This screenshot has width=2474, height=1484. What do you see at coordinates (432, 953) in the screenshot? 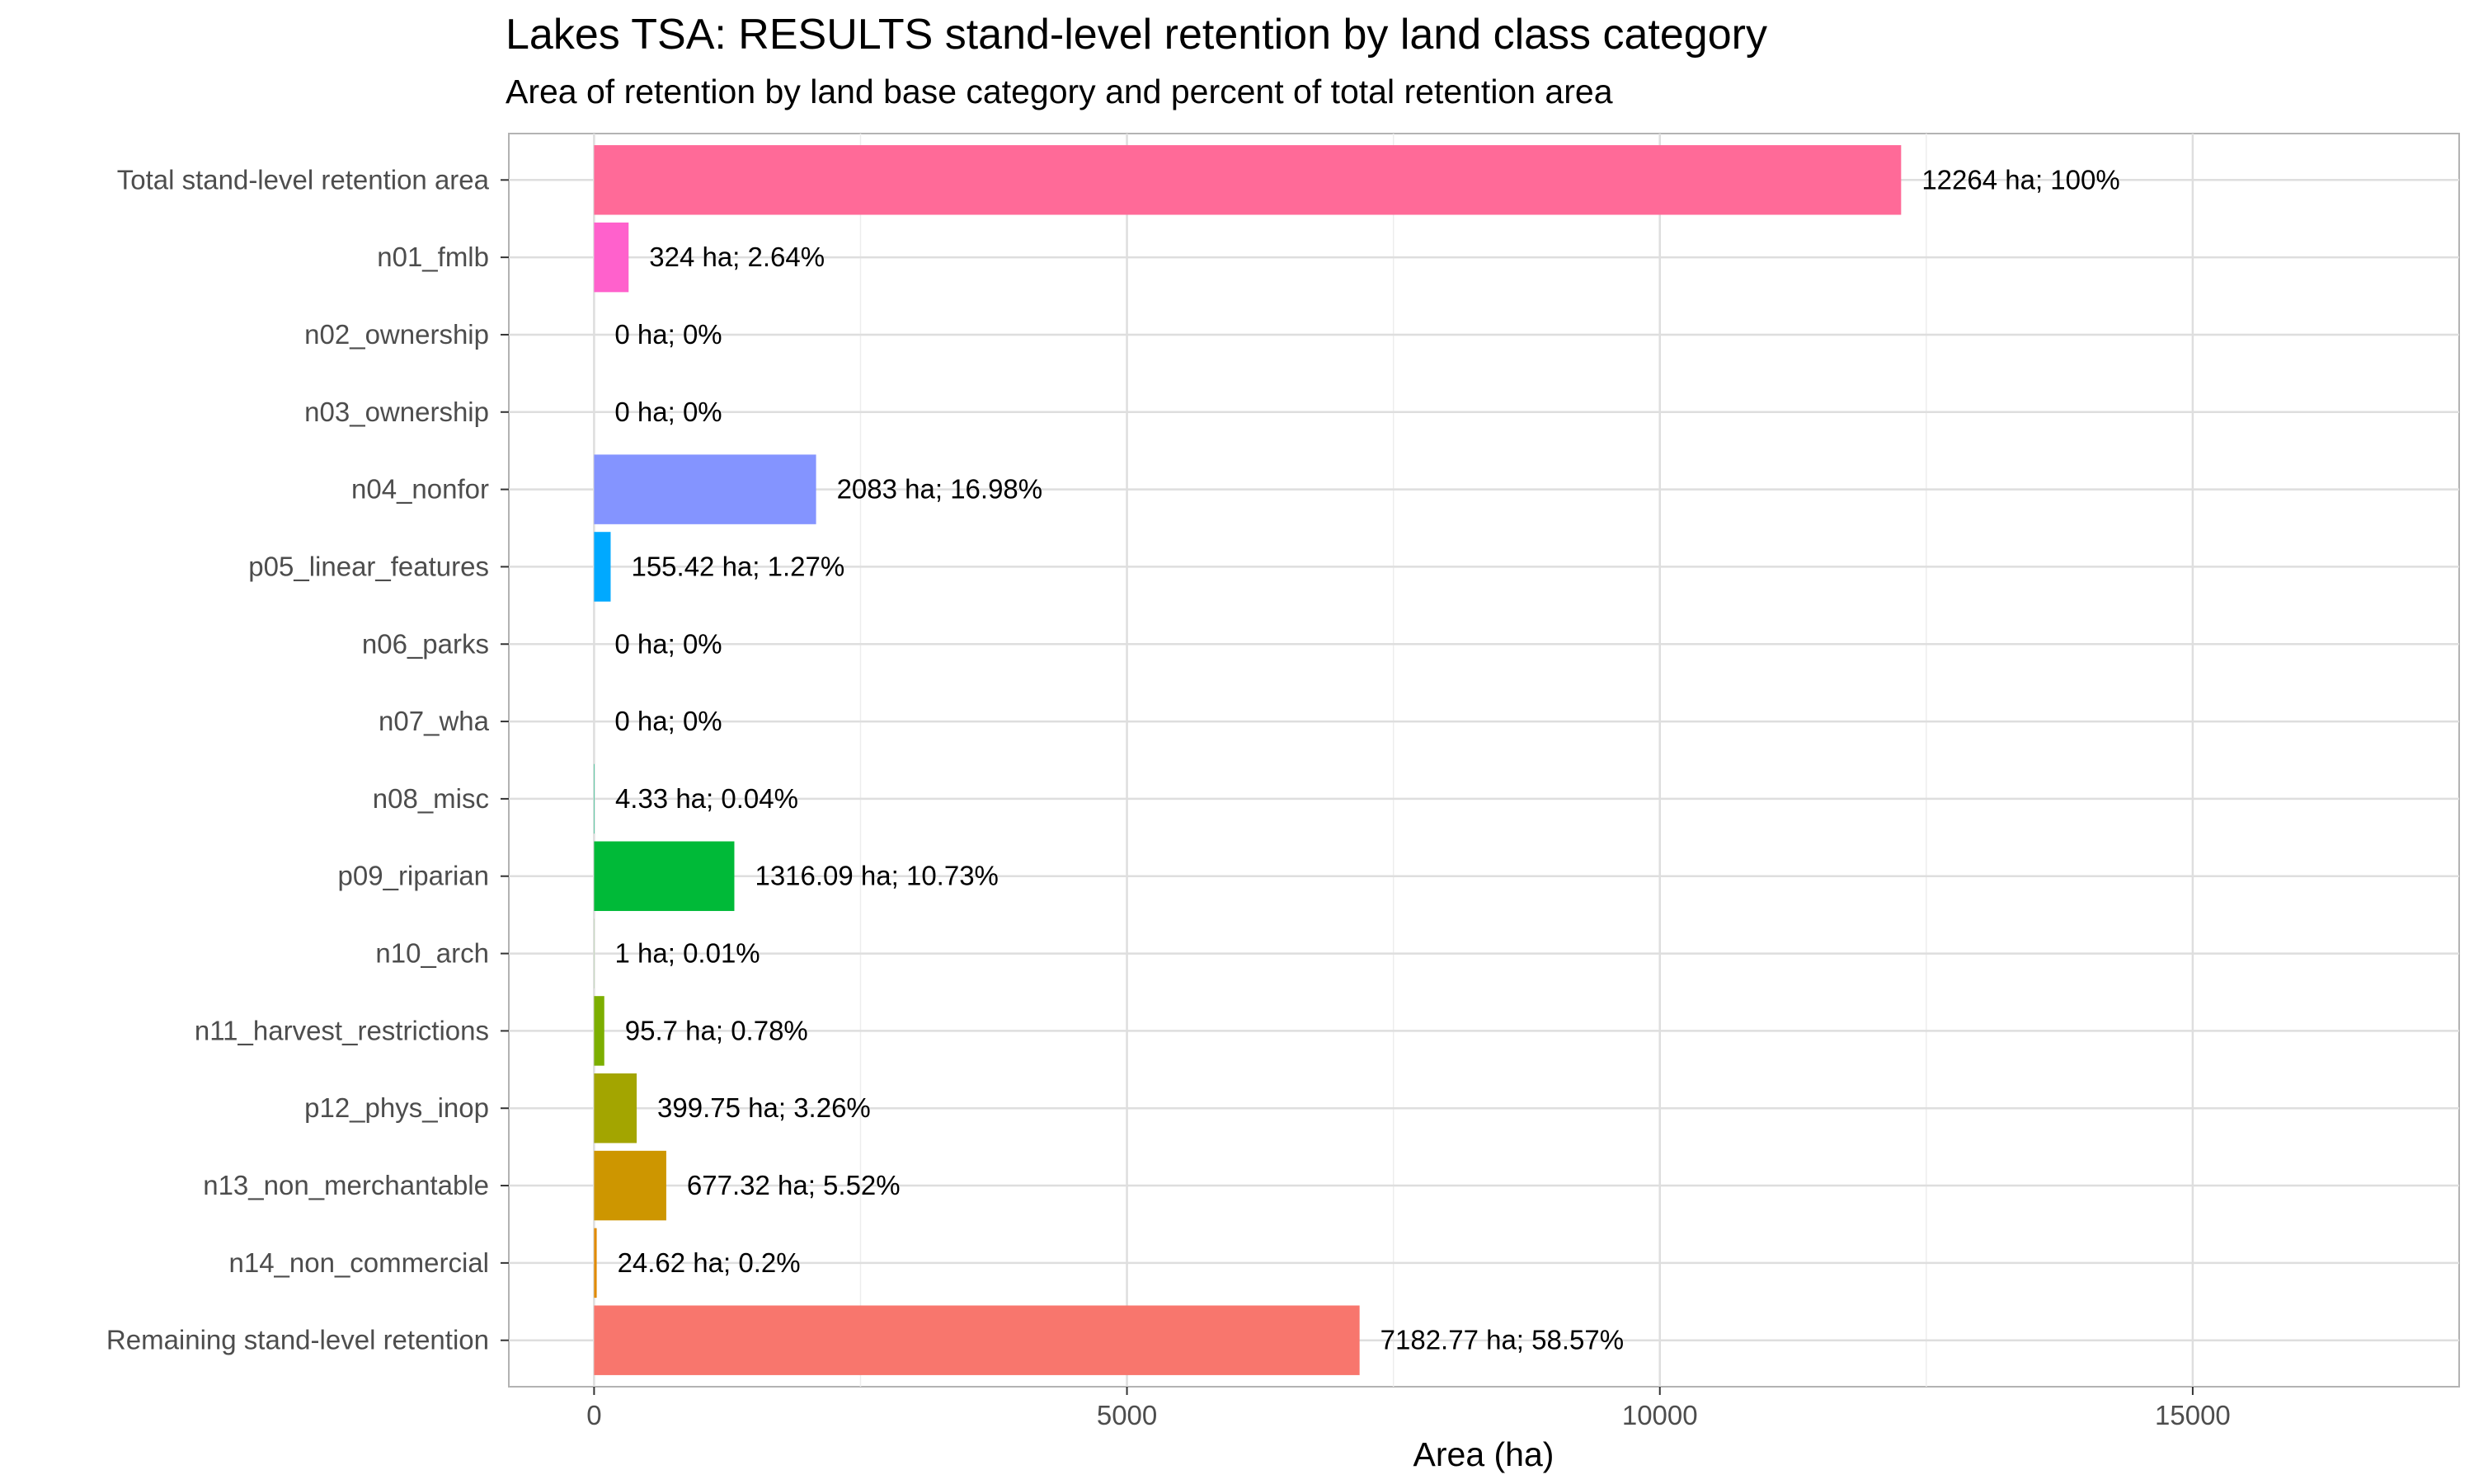
I see `y-tick-label: n10_arch` at bounding box center [432, 953].